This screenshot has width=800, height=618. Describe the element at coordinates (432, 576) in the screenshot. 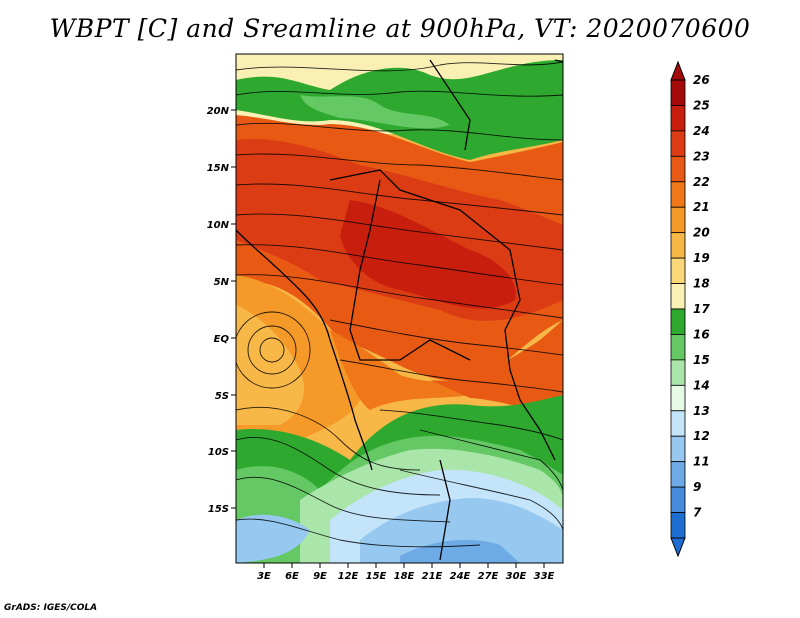

I see `lon-label: 21E` at that location.